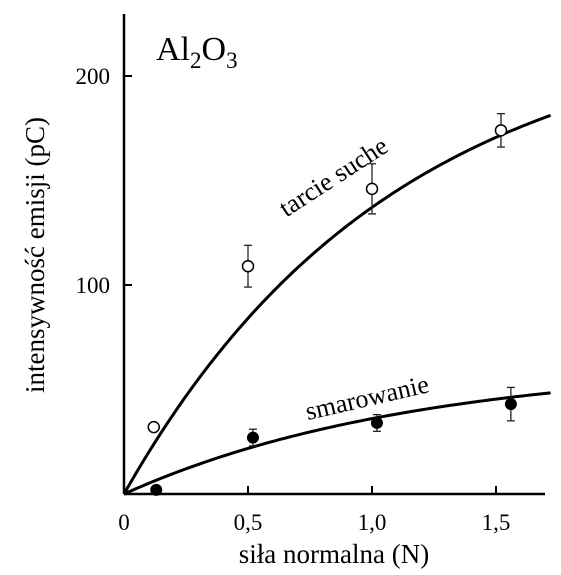 This screenshot has height=575, width=561. What do you see at coordinates (372, 522) in the screenshot?
I see `x-tick-label: 1,0` at bounding box center [372, 522].